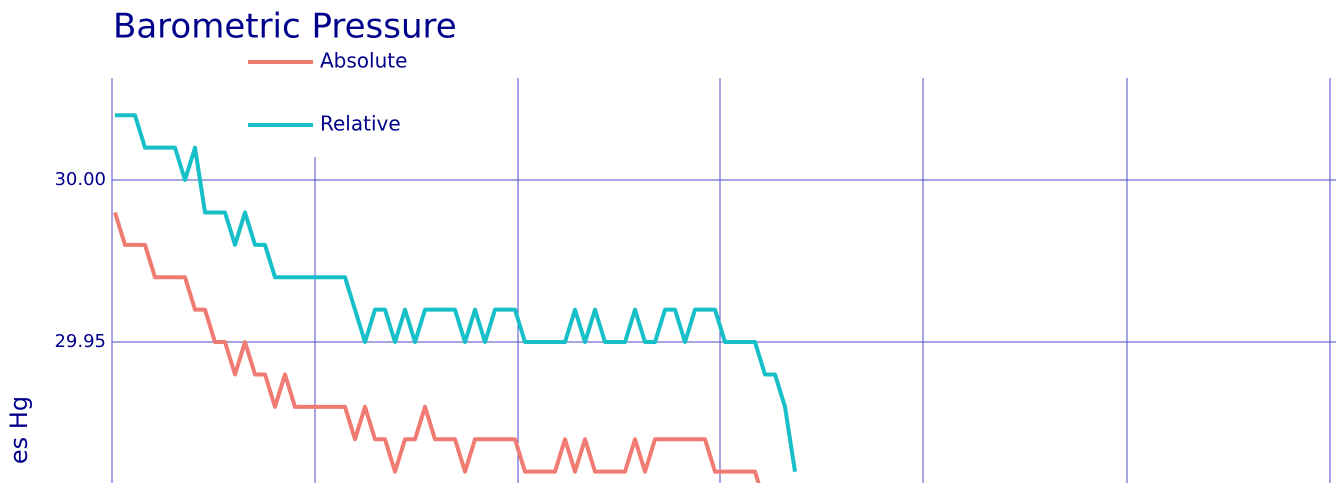 The image size is (1336, 487). Describe the element at coordinates (19, 430) in the screenshot. I see `y-axis-label: es Hg` at that location.